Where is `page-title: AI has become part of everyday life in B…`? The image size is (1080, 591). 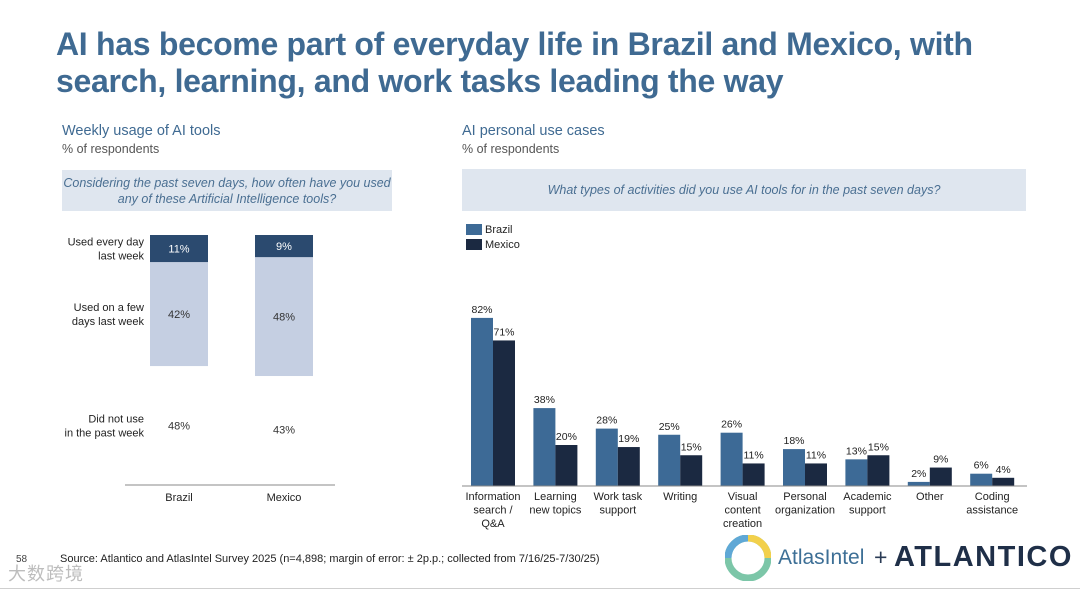
page-title: AI has become part of everyday life in B… is located at coordinates (514, 62).